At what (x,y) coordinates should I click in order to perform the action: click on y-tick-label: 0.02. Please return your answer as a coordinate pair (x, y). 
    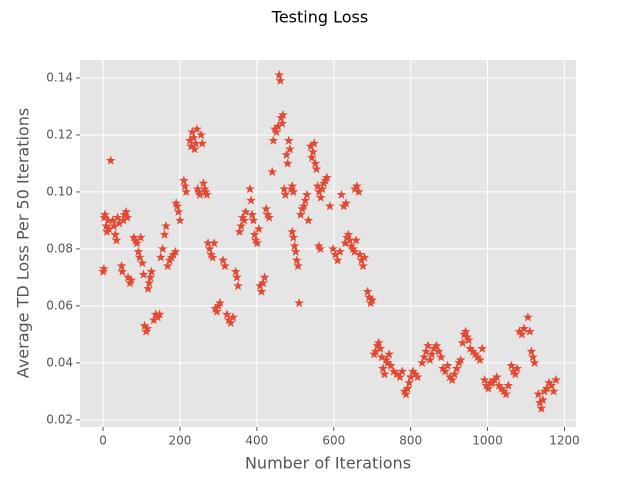
    Looking at the image, I should click on (59, 419).